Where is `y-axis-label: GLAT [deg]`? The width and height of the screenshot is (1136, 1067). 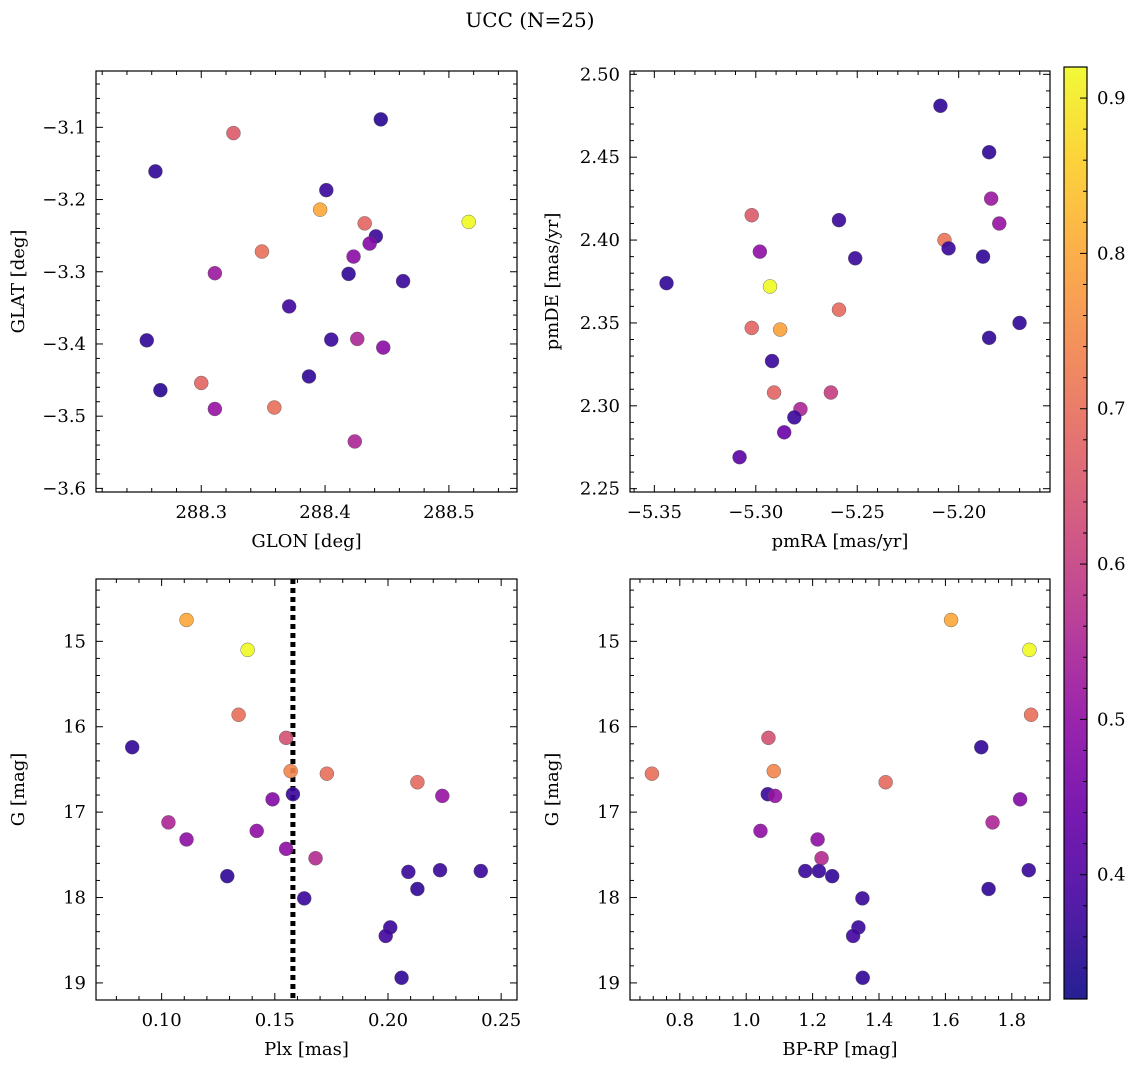 y-axis-label: GLAT [deg] is located at coordinates (18, 282).